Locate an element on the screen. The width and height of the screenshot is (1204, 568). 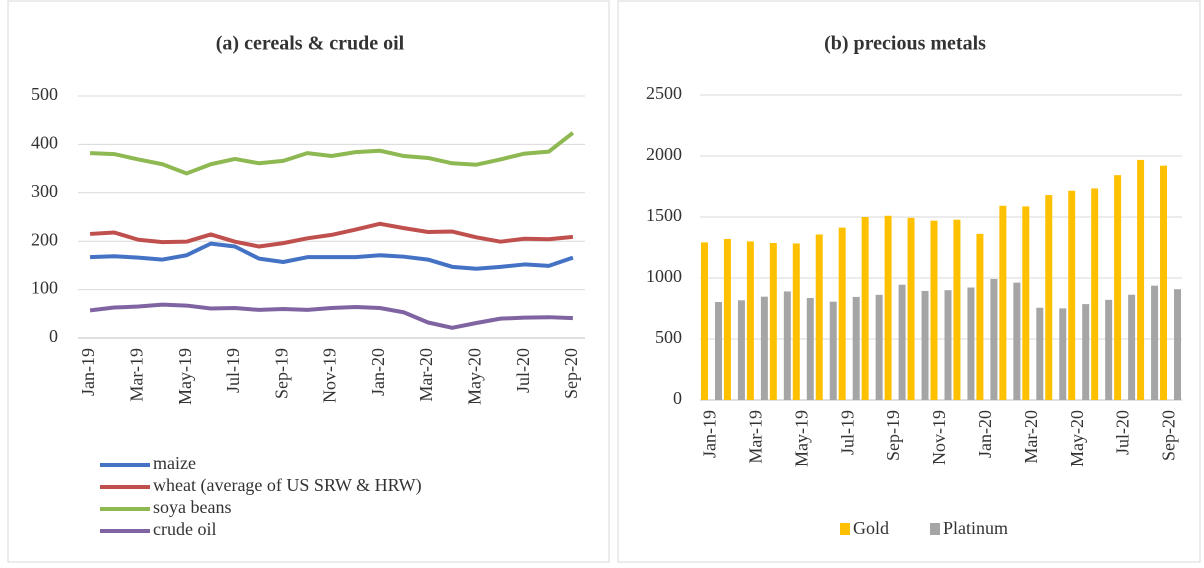
legend-label: crude oil is located at coordinates (184, 529).